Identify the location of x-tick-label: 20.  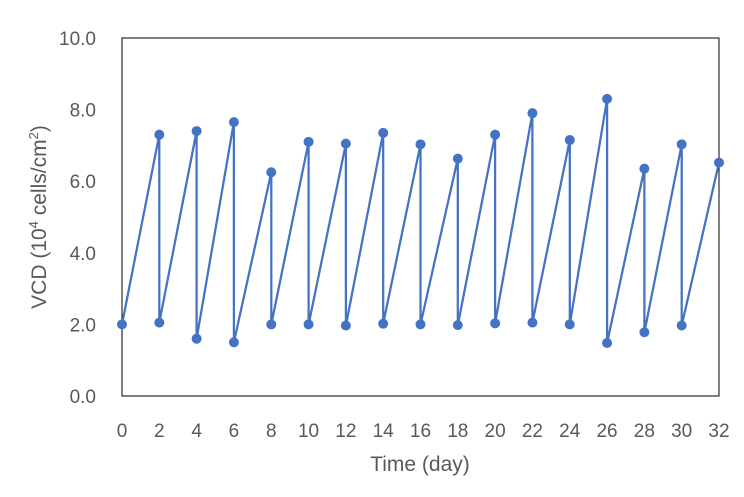
(495, 431).